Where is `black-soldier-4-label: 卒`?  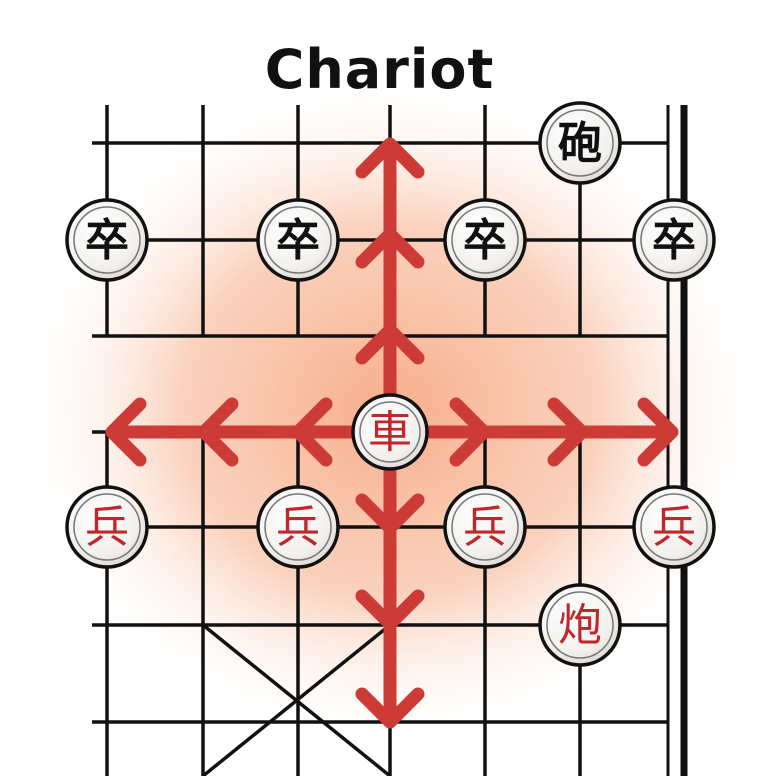
black-soldier-4-label: 卒 is located at coordinates (674, 240).